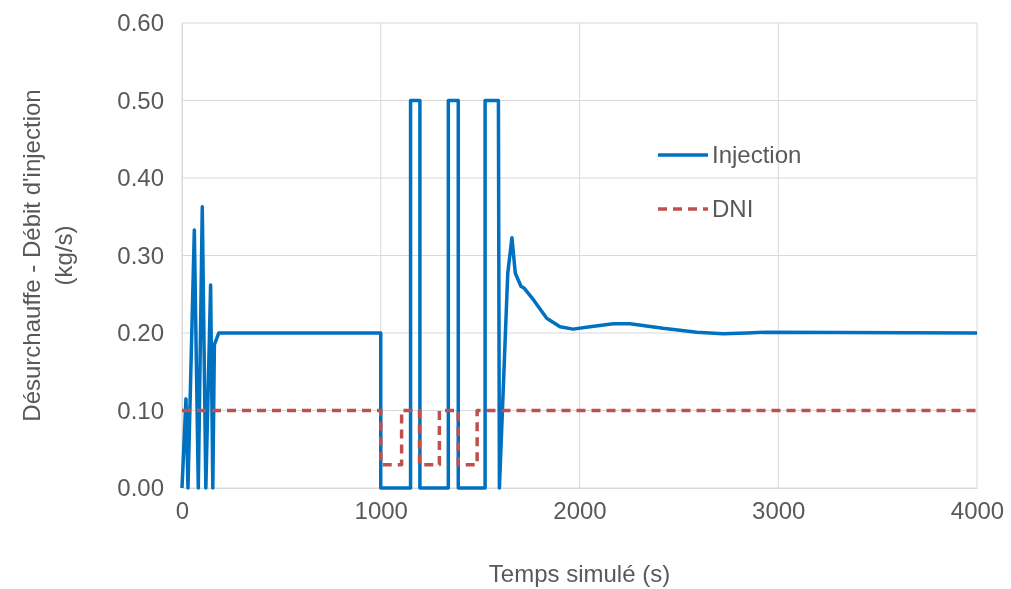  Describe the element at coordinates (182, 511) in the screenshot. I see `x-tick-label: 0` at that location.